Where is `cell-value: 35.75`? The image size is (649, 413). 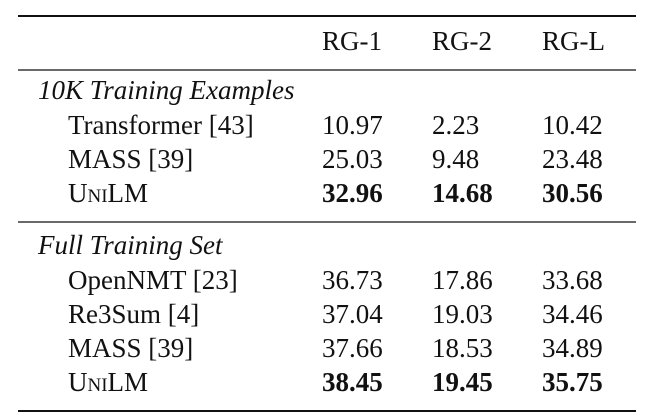 cell-value: 35.75 is located at coordinates (572, 382).